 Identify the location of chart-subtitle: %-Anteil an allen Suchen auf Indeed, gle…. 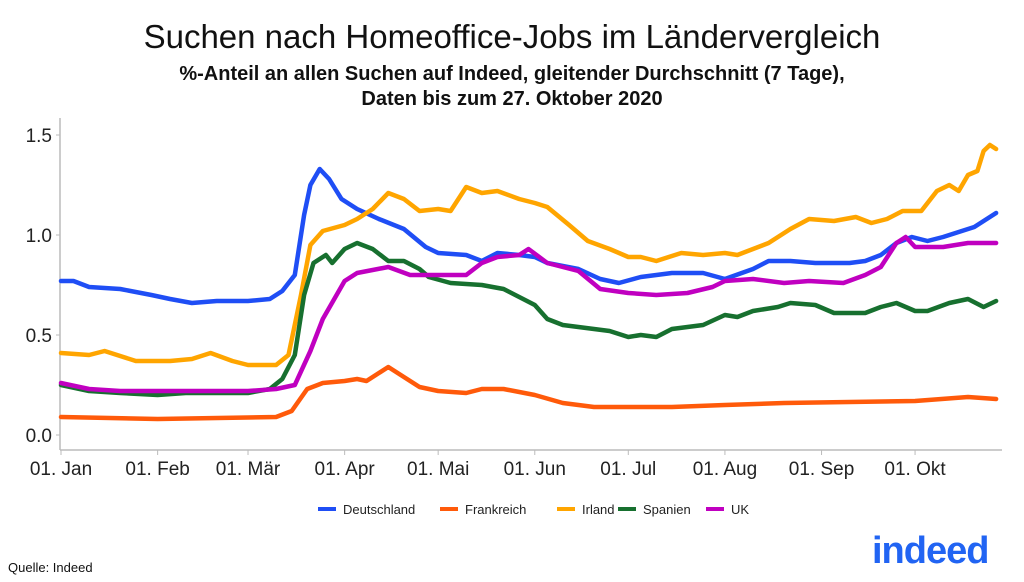
(512, 87).